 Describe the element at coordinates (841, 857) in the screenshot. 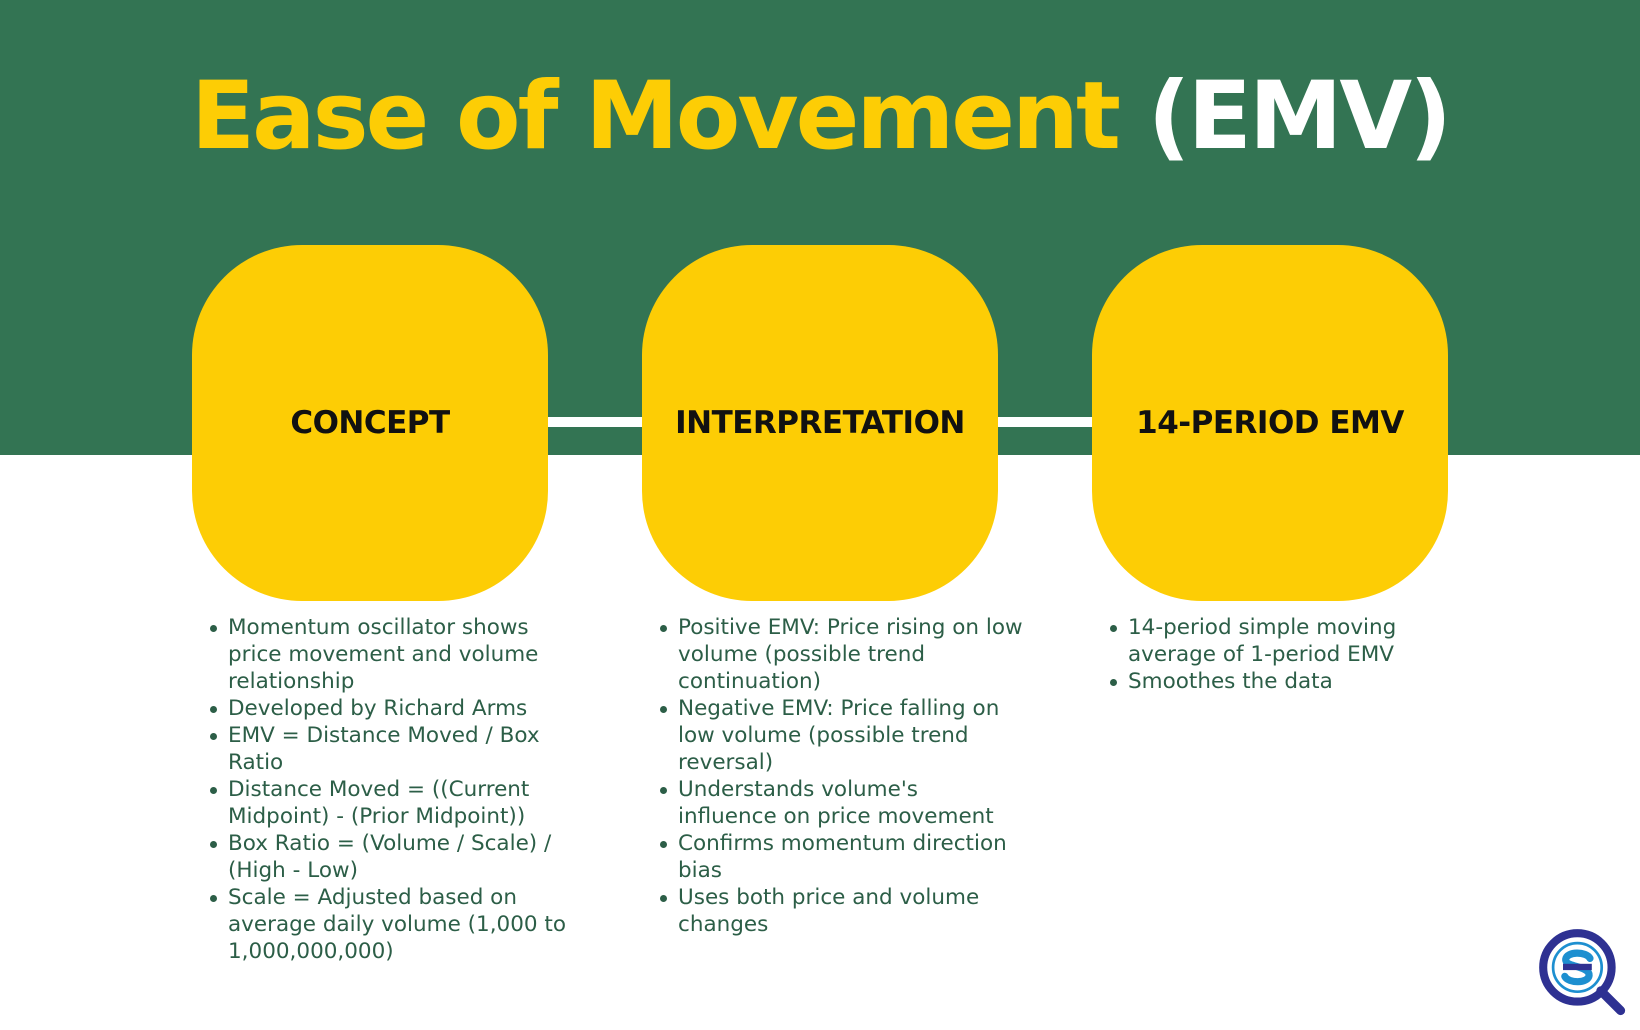

I see `list-item: Confirms momentum direction bias` at that location.